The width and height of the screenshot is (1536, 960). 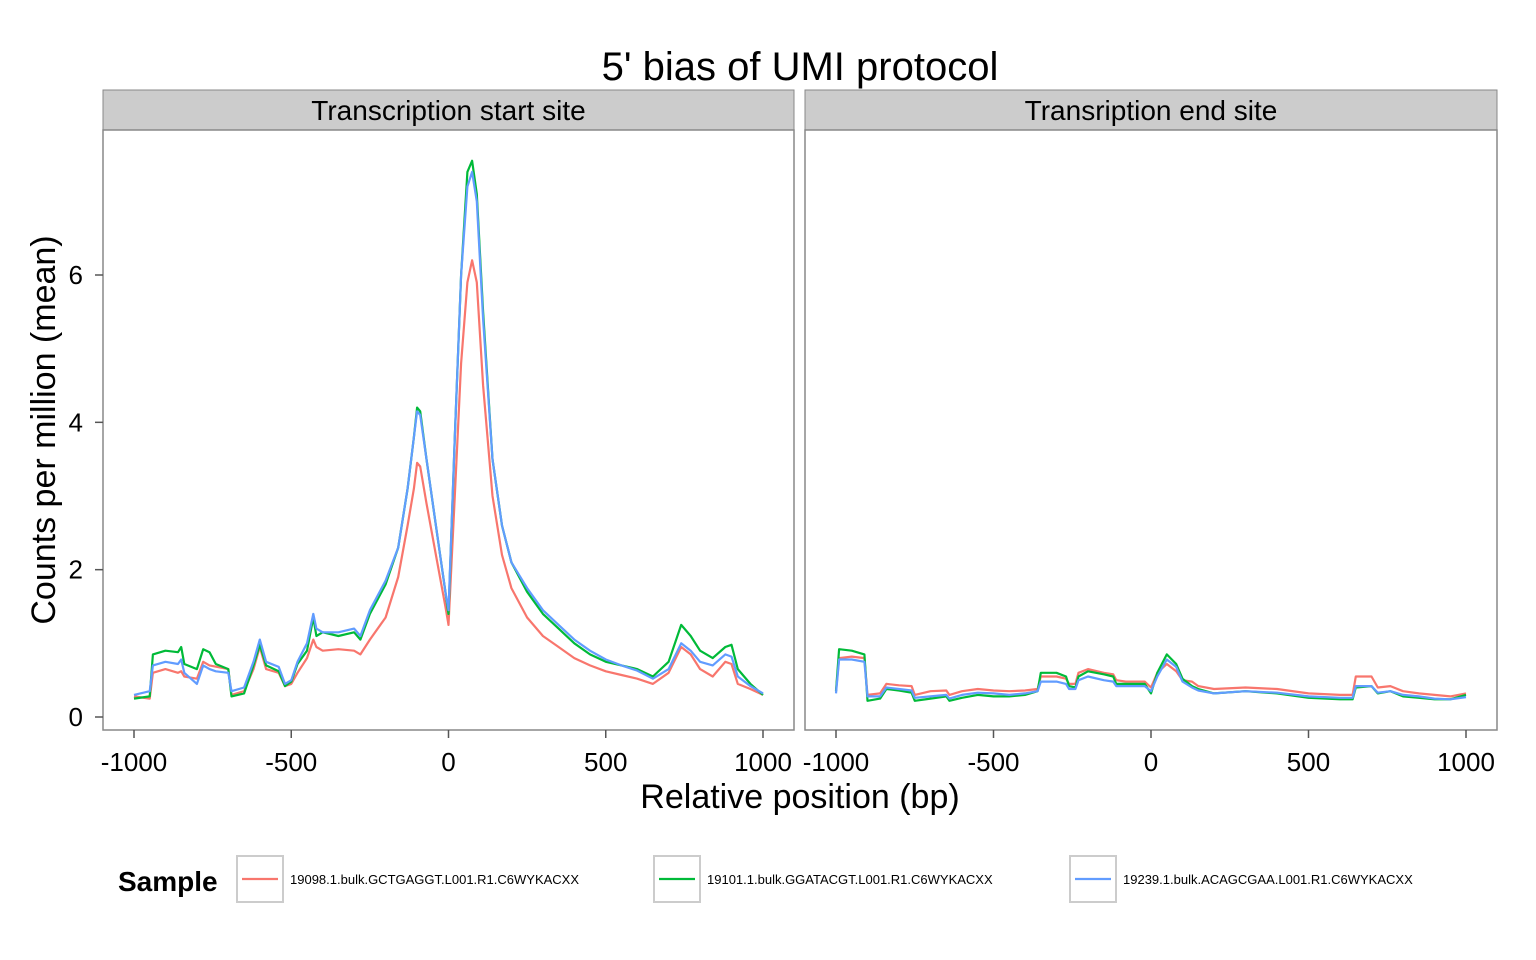 What do you see at coordinates (799, 797) in the screenshot?
I see `x-axis-title: Relative position (bp)` at bounding box center [799, 797].